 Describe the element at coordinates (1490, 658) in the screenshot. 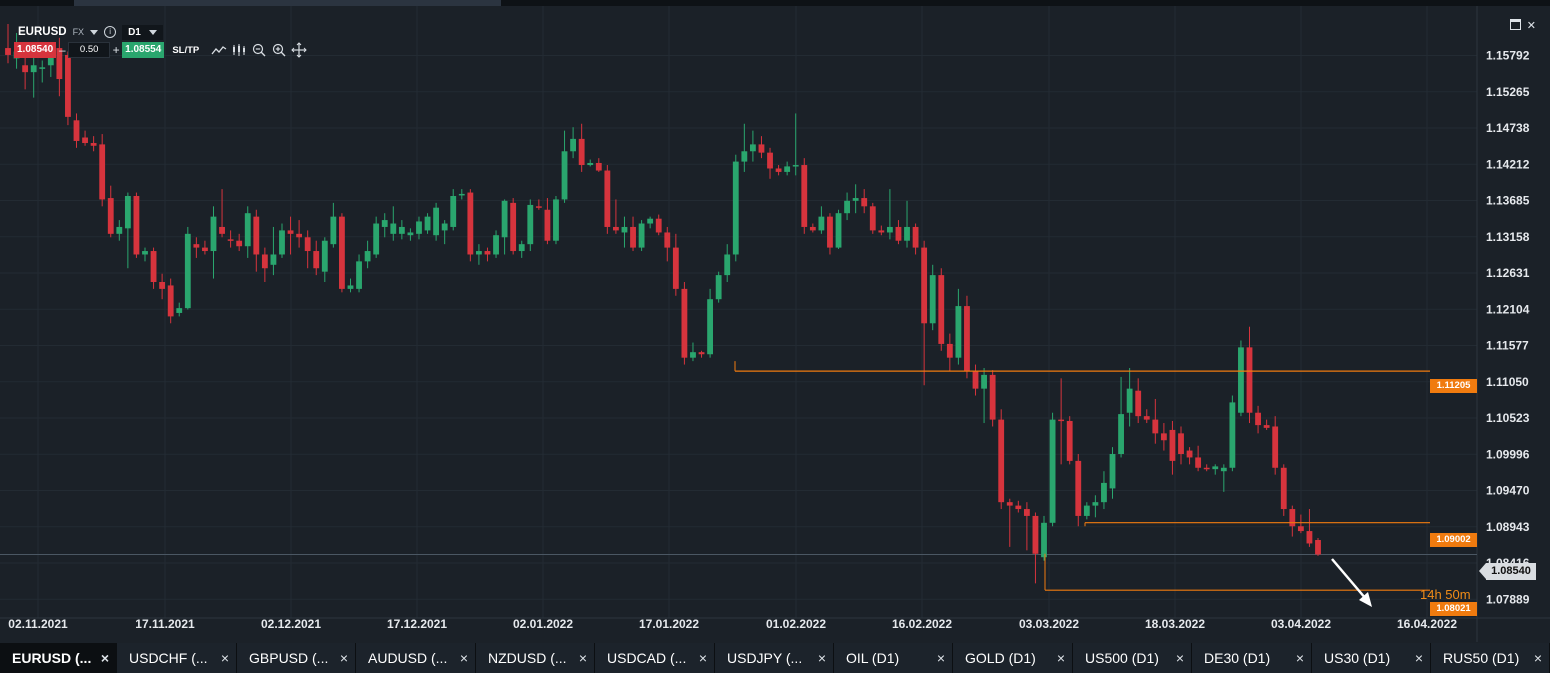

I see `tab-rus50: RUS50 (D1) ×` at that location.